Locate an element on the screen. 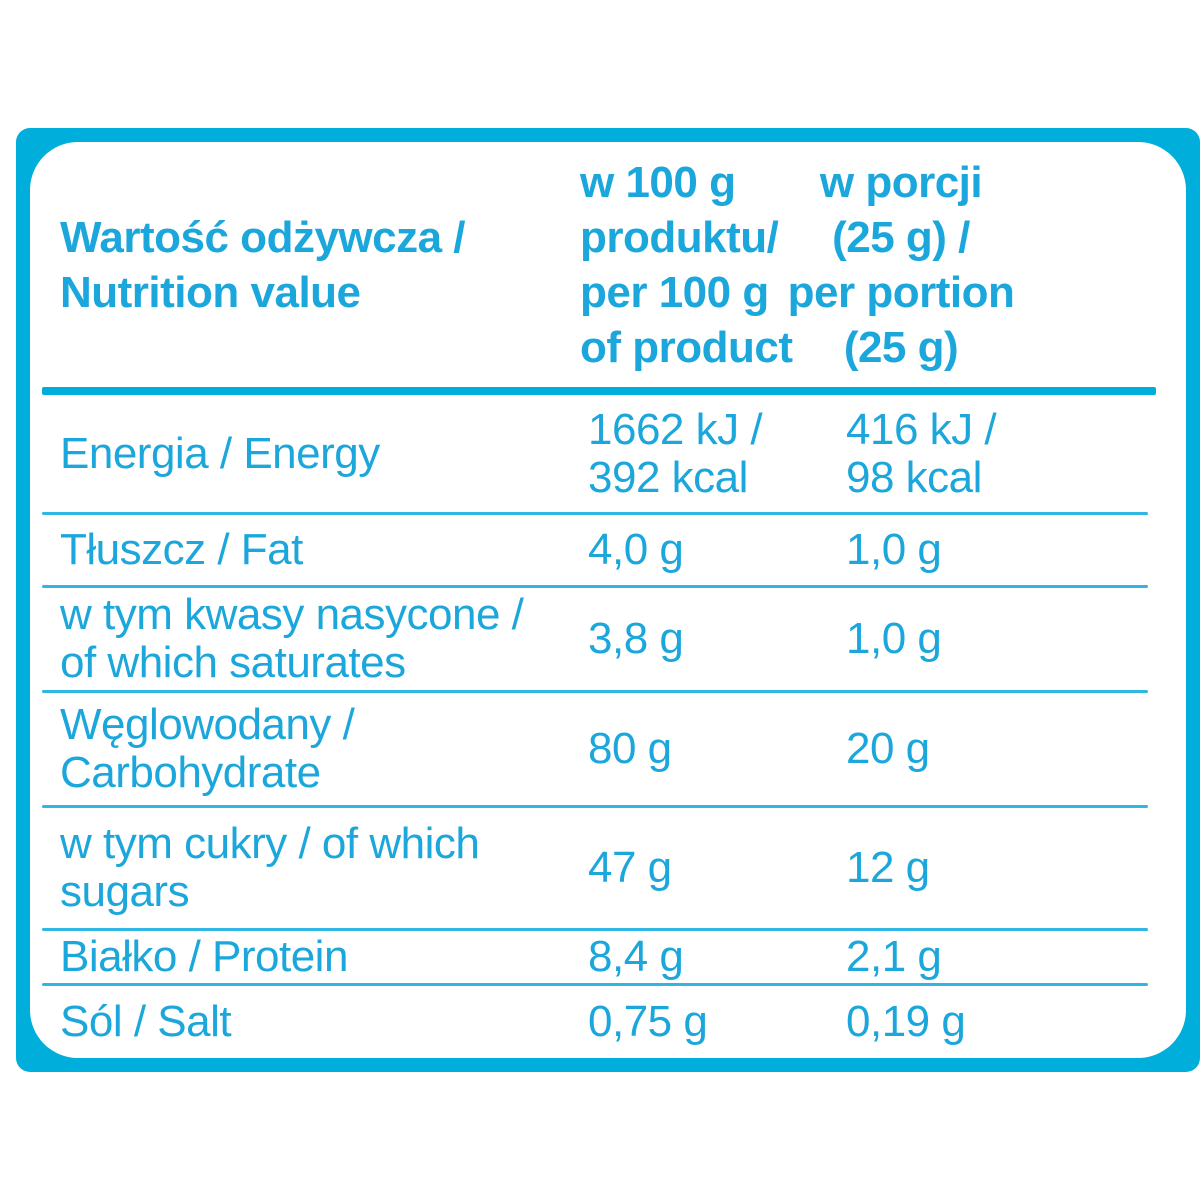 This screenshot has height=1200, width=1200. header-per-portion: w porcji (25 g) / per portion (25 g) is located at coordinates (987, 264).